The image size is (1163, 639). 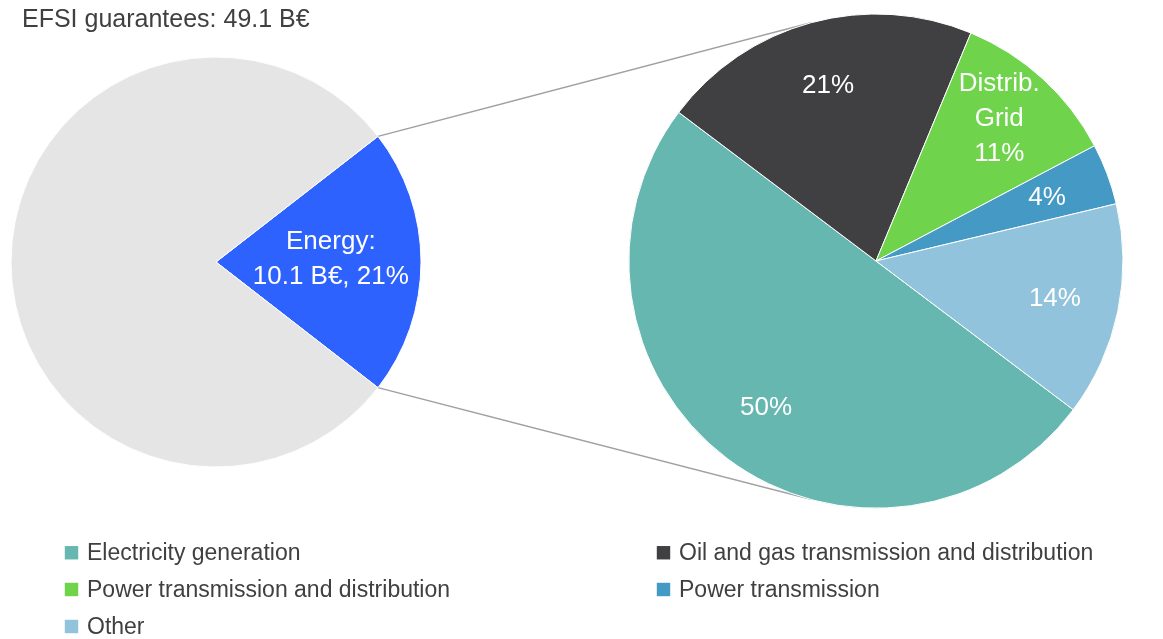 I want to click on legend-label: Power transmission and distribution, so click(x=269, y=588).